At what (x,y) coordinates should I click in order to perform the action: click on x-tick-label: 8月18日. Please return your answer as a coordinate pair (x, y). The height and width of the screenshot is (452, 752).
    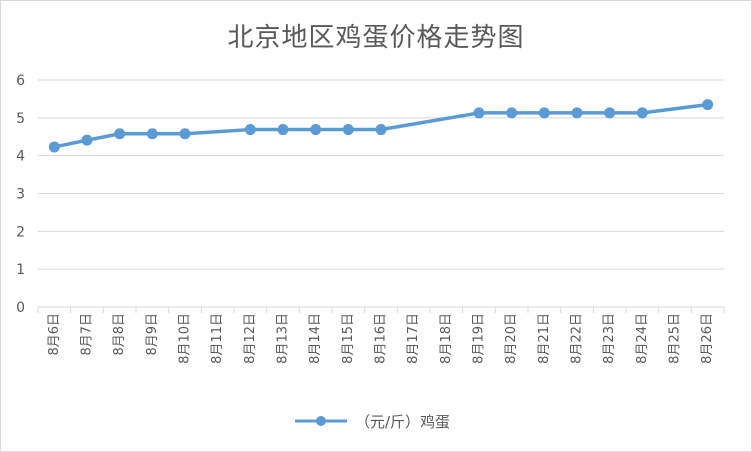
    Looking at the image, I should click on (446, 338).